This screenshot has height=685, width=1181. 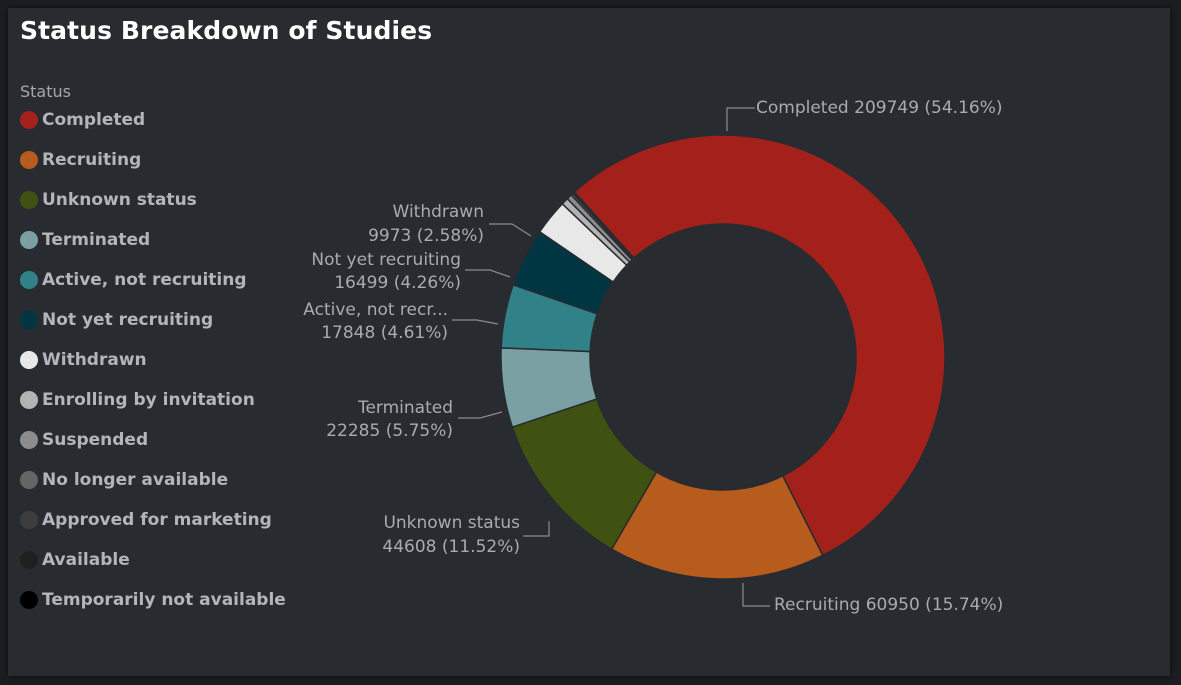 I want to click on legend-item: No longer available, so click(x=153, y=480).